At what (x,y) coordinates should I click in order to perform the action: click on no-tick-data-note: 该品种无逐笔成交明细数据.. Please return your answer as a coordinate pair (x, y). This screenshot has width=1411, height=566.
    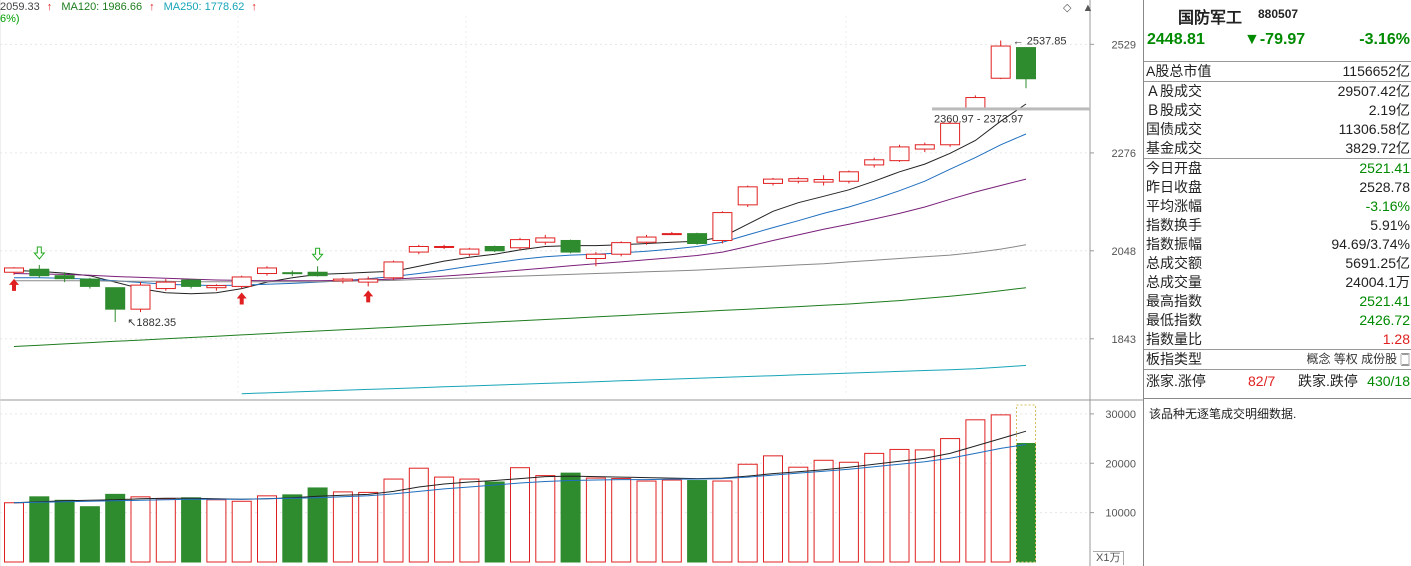
    Looking at the image, I should click on (1223, 414).